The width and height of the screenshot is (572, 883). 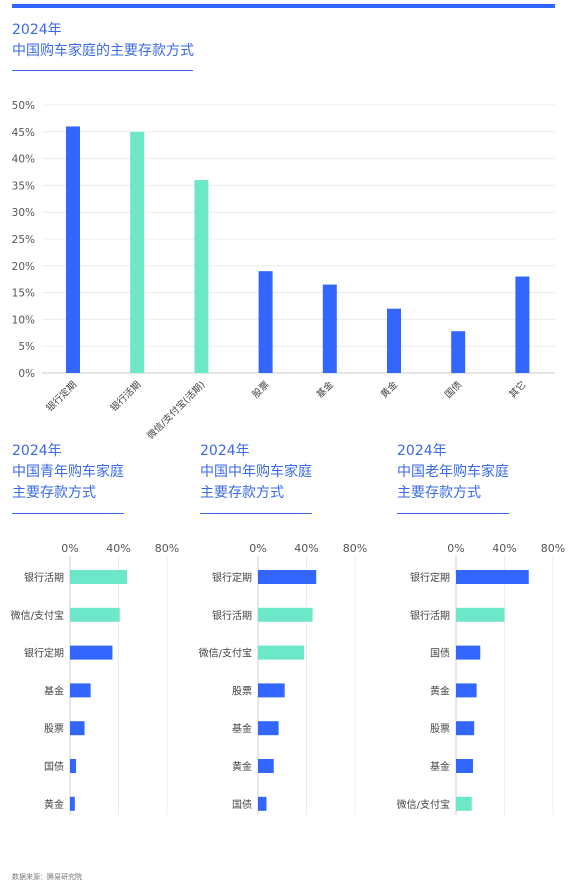 I want to click on main-xtick-label: 银行定期, so click(x=61, y=396).